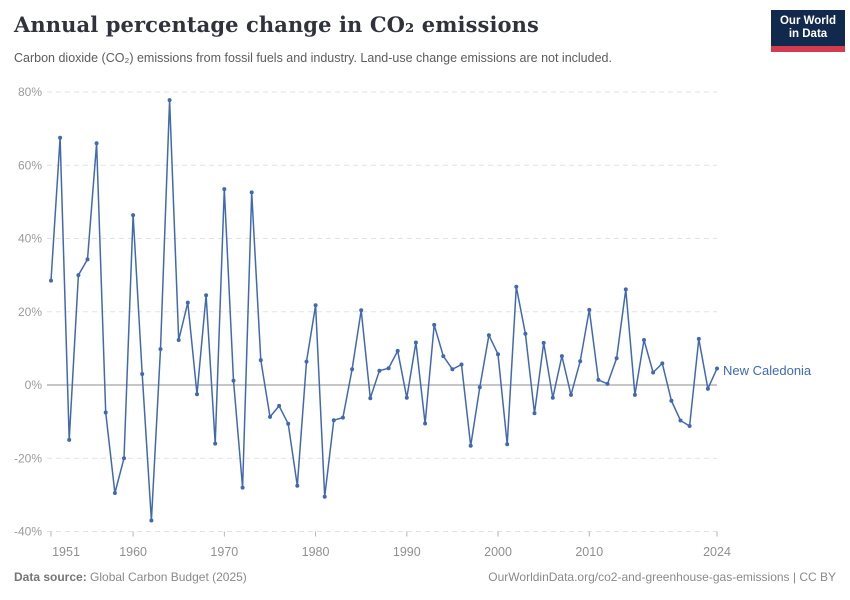 This screenshot has height=600, width=850. I want to click on data-point-1962, so click(151, 520).